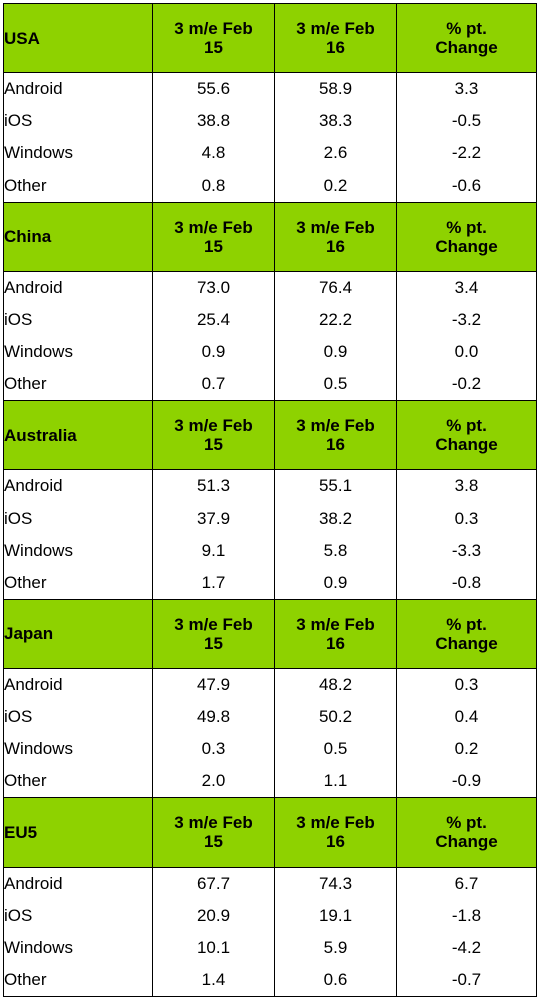 Image resolution: width=539 pixels, height=1003 pixels. What do you see at coordinates (466, 947) in the screenshot?
I see `change-value: -4.2` at bounding box center [466, 947].